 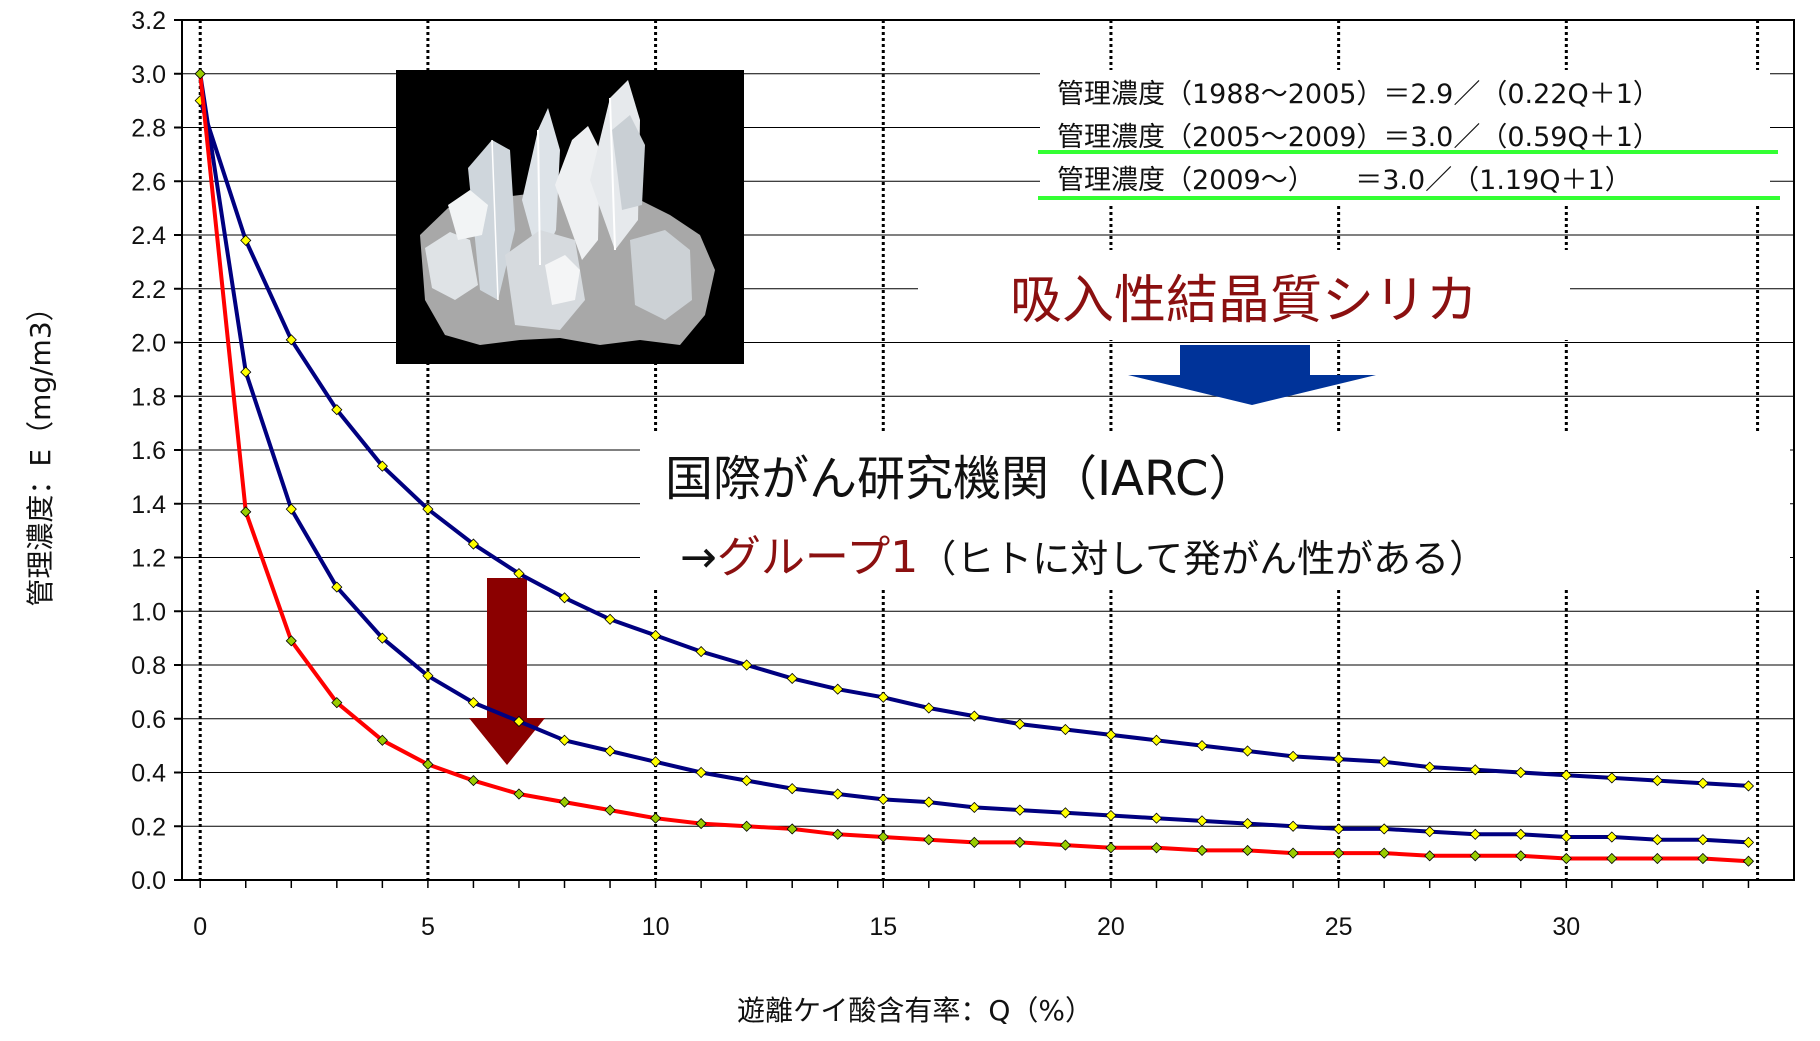 What do you see at coordinates (148, 774) in the screenshot?
I see `y-tick-label: 0.4` at bounding box center [148, 774].